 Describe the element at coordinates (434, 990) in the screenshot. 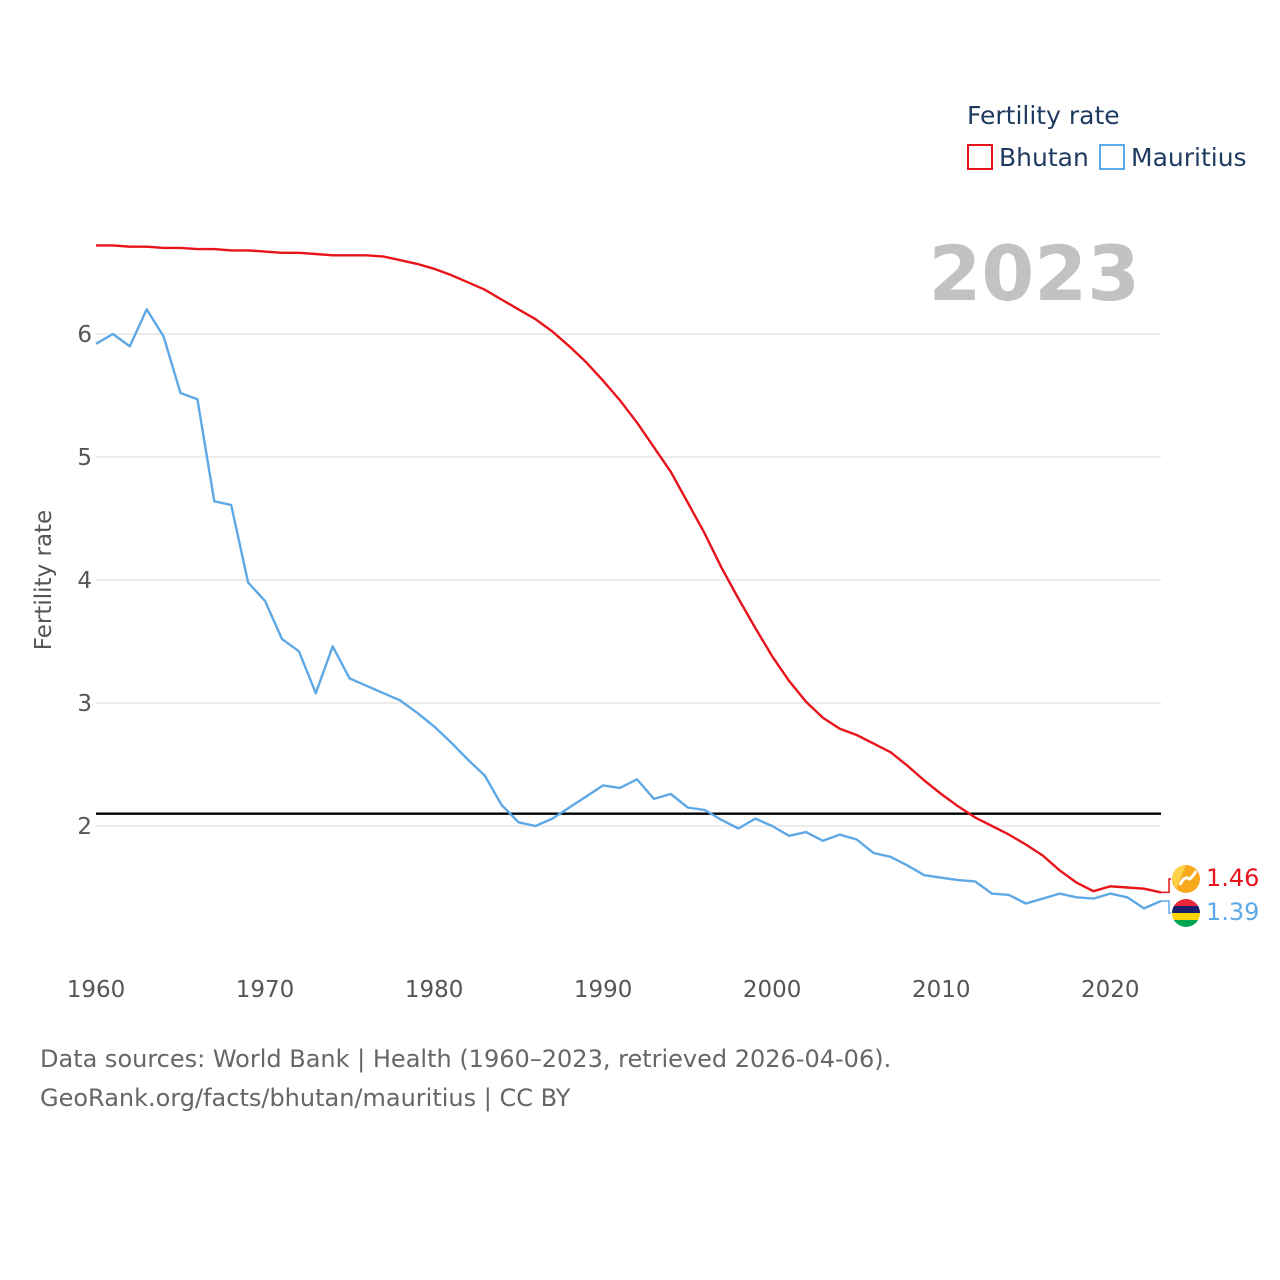

I see `x-tick-1980: 1980` at that location.